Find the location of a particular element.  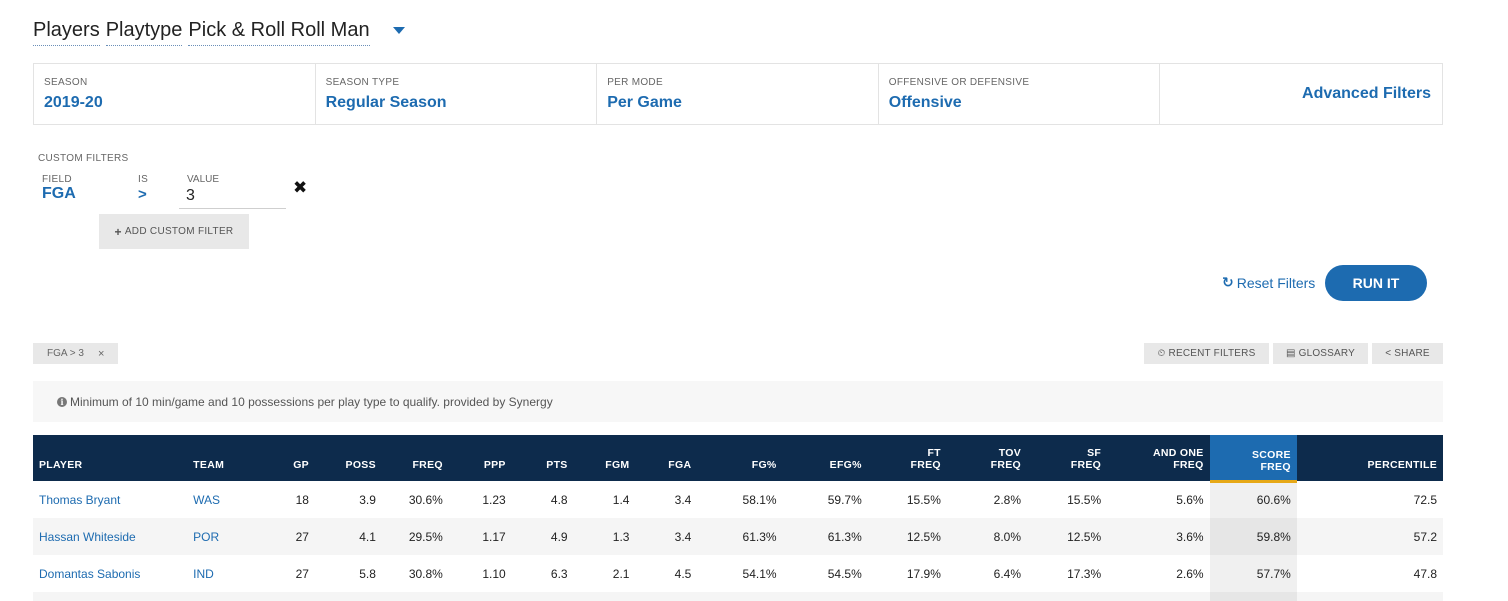

column-header: PERCENTILE is located at coordinates (1369, 458).